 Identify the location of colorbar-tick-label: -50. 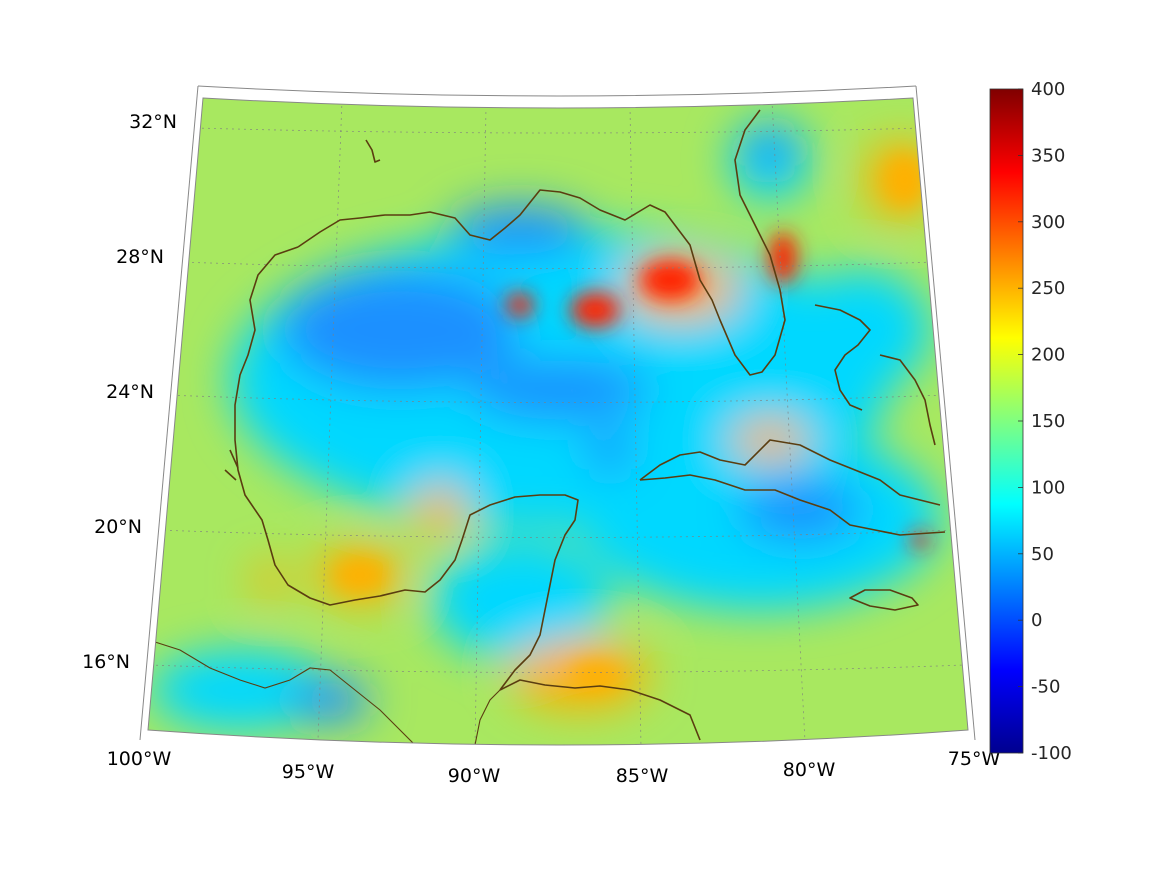
(1045, 687).